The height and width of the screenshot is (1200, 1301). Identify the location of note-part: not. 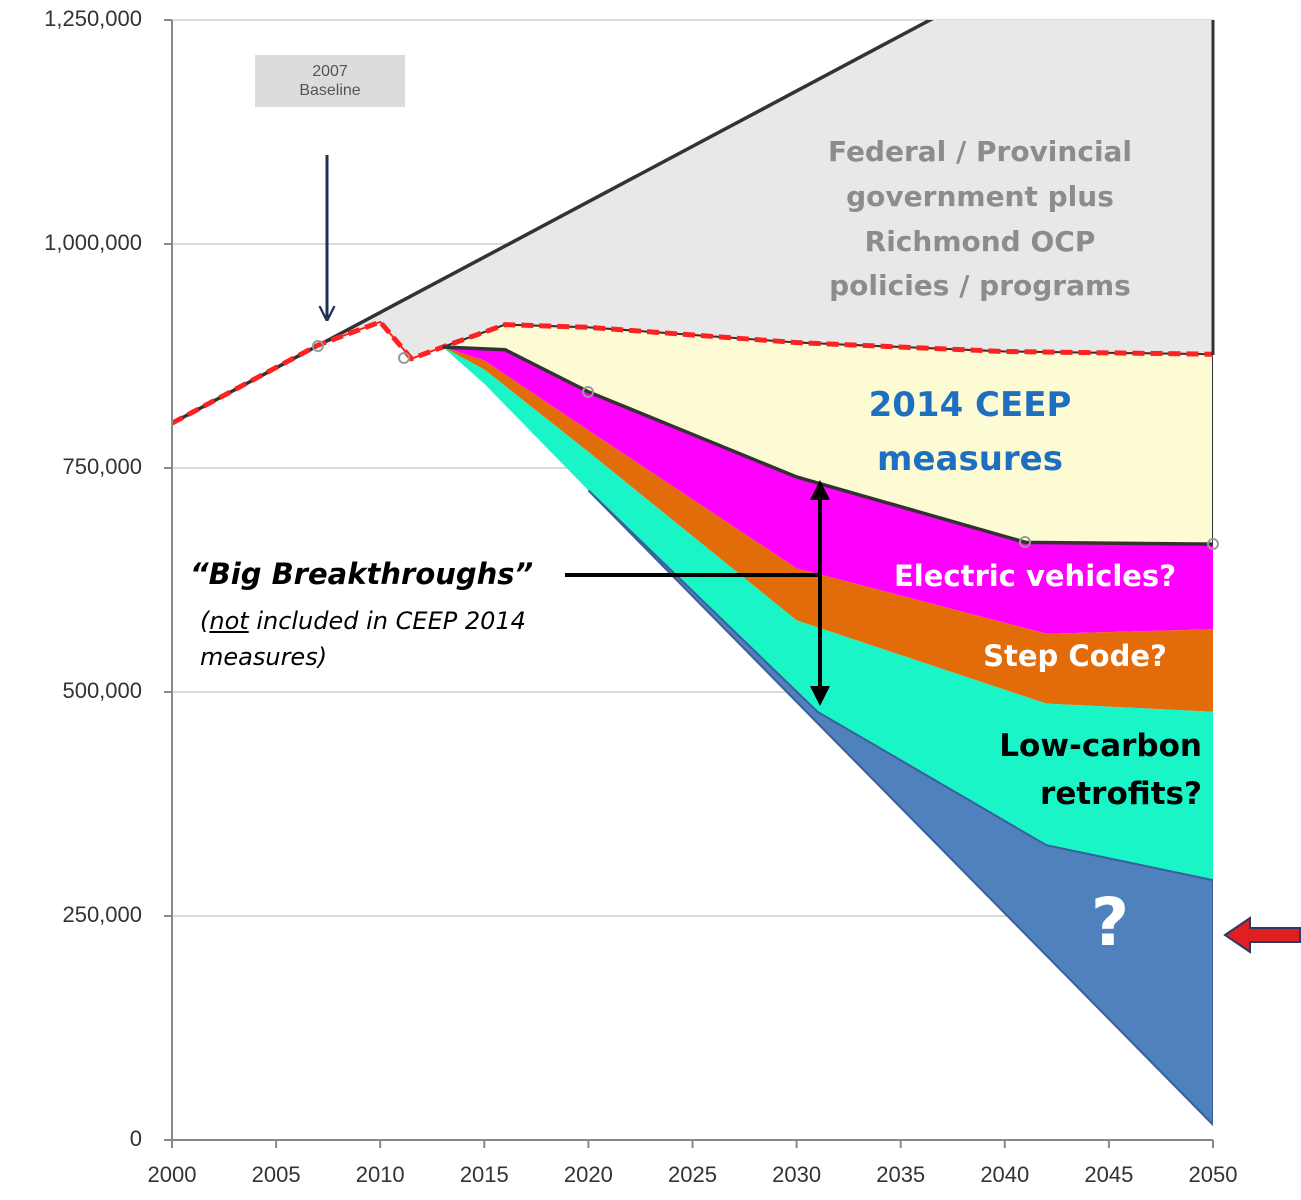
(229, 621).